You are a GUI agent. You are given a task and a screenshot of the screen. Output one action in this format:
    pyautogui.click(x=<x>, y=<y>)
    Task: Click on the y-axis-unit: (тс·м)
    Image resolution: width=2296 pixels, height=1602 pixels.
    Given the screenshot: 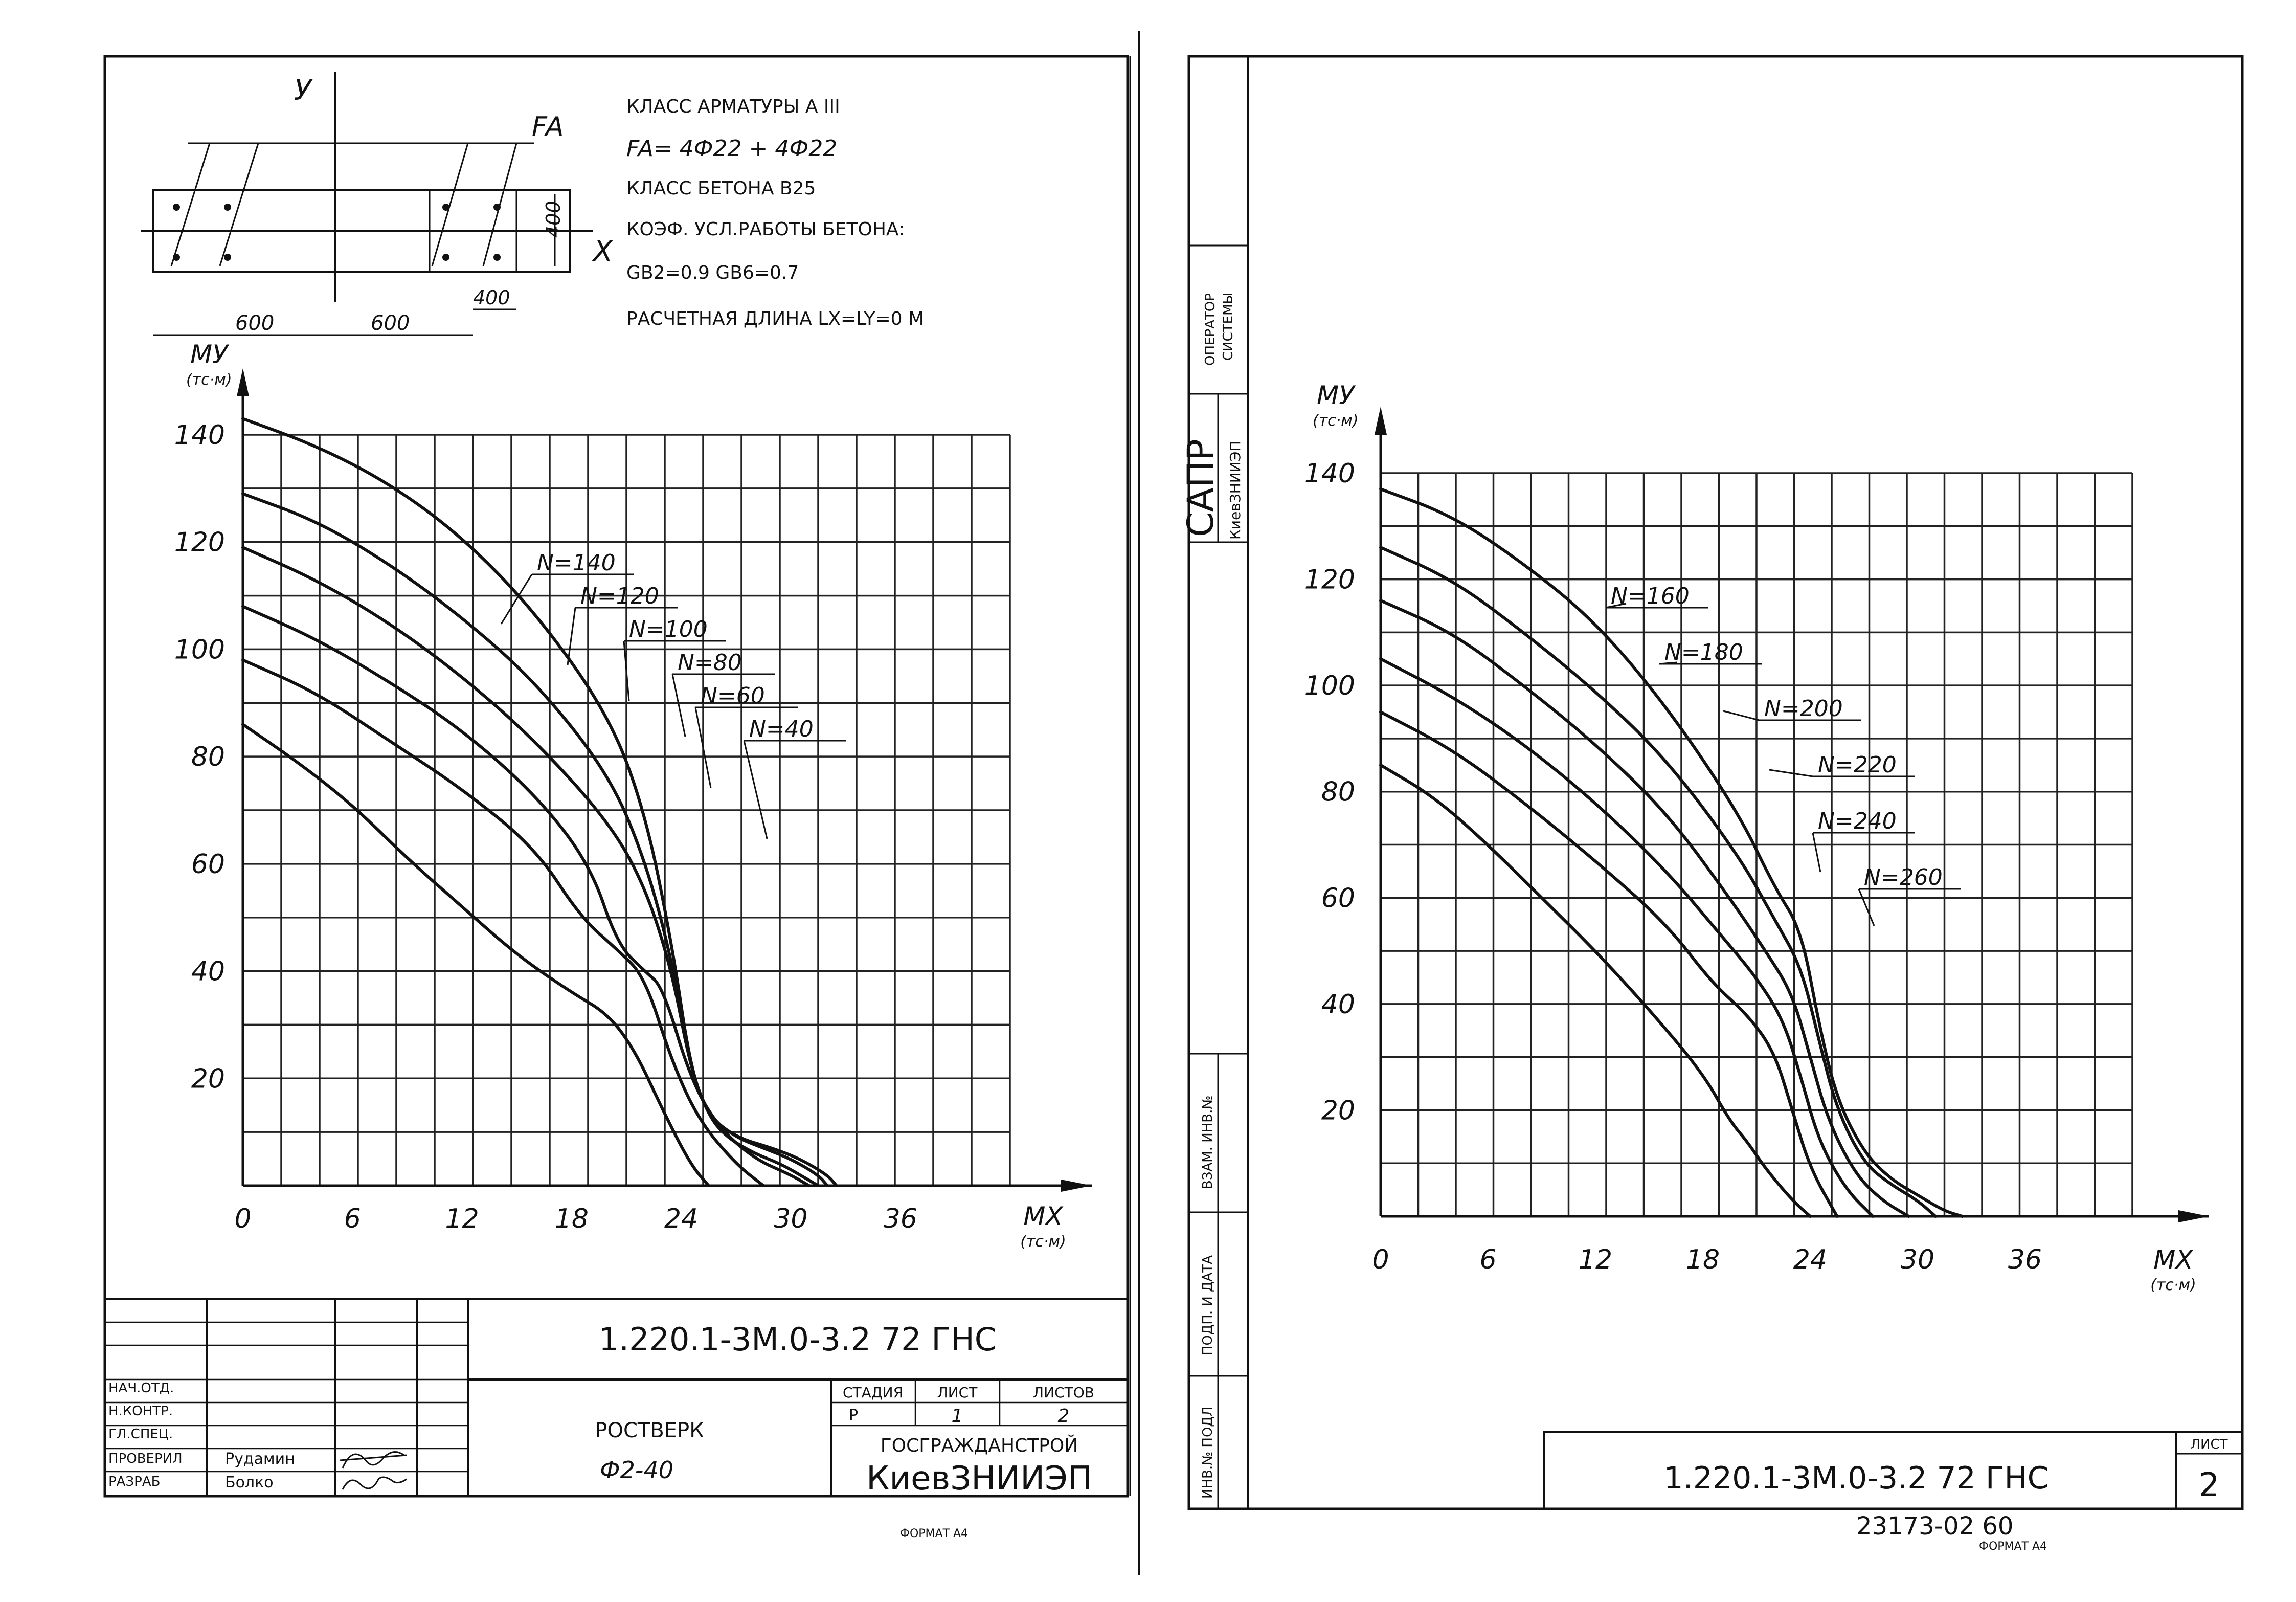 What is the action you would take?
    pyautogui.click(x=209, y=380)
    